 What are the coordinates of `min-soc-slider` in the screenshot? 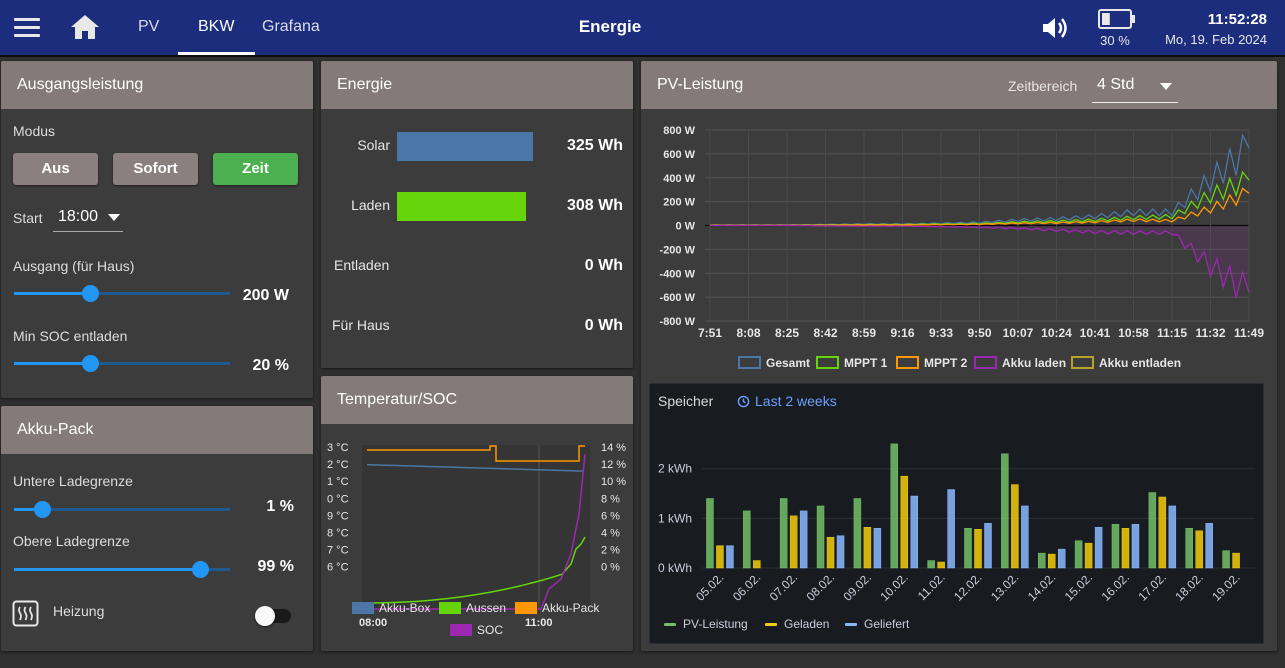 It's located at (122, 363).